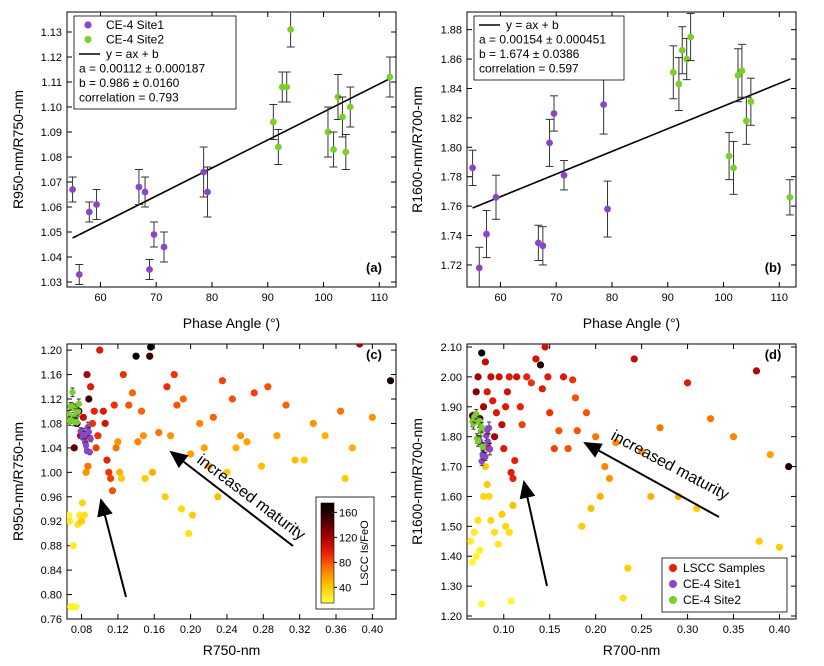 The height and width of the screenshot is (666, 824). I want to click on x-tick-label: 90, so click(668, 298).